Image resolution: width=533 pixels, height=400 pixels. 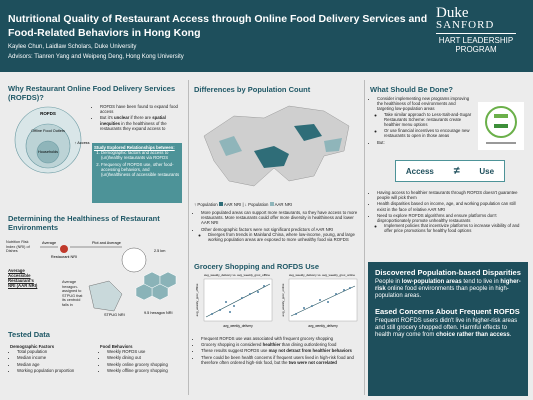 I want to click on restaurant-pin, so click(x=64, y=249).